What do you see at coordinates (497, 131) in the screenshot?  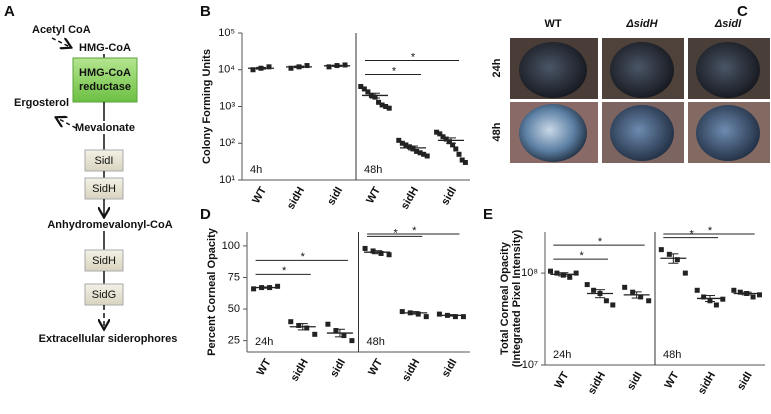 I see `row-header: 48h` at bounding box center [497, 131].